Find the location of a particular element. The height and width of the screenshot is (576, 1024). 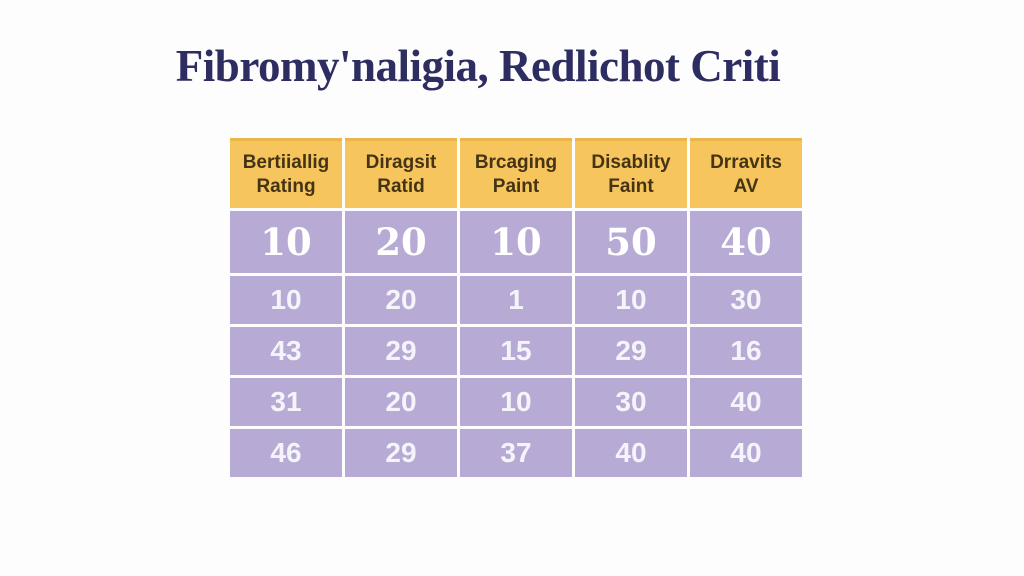

header-line2: Faint is located at coordinates (631, 186).